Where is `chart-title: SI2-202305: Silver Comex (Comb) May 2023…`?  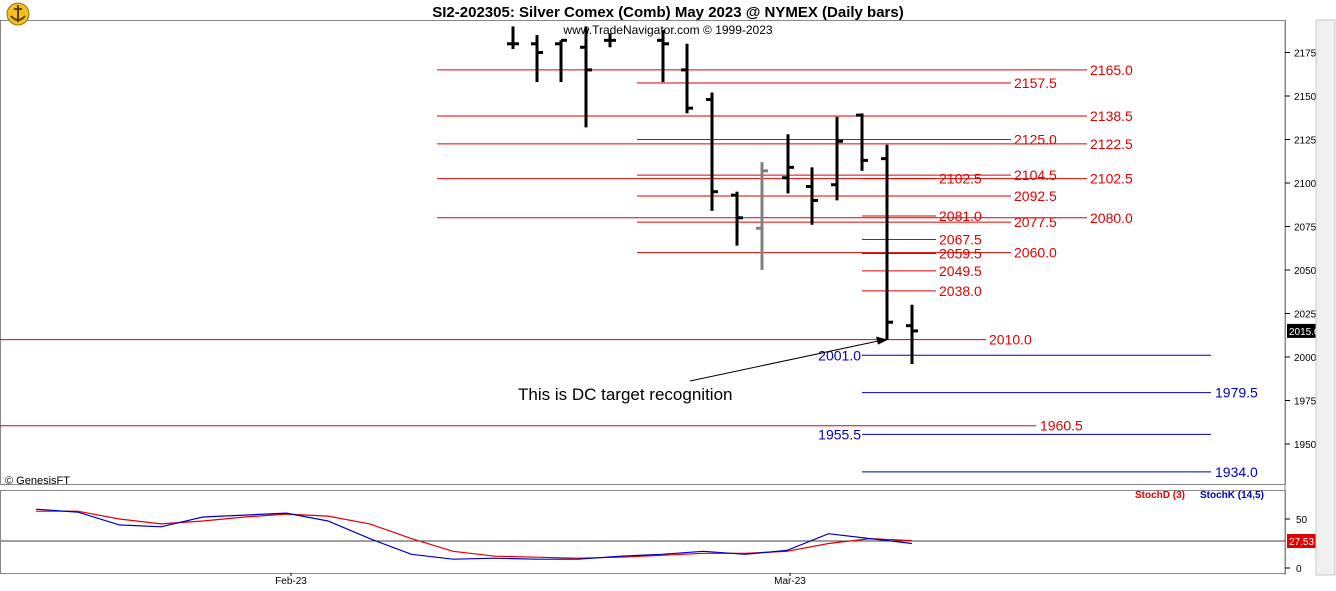 chart-title: SI2-202305: Silver Comex (Comb) May 2023… is located at coordinates (667, 12).